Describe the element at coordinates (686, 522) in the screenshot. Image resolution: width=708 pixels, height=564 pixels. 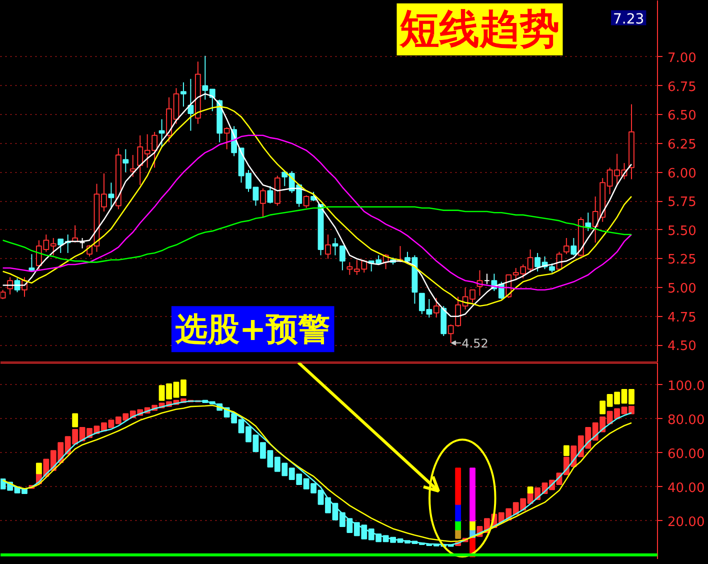
I see `y-tick-label: 20.00` at that location.